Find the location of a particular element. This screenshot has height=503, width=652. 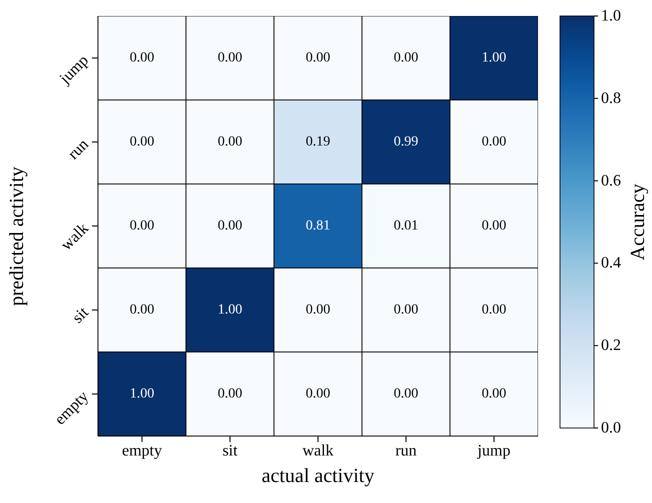

x-tick-label: walk is located at coordinates (318, 451).